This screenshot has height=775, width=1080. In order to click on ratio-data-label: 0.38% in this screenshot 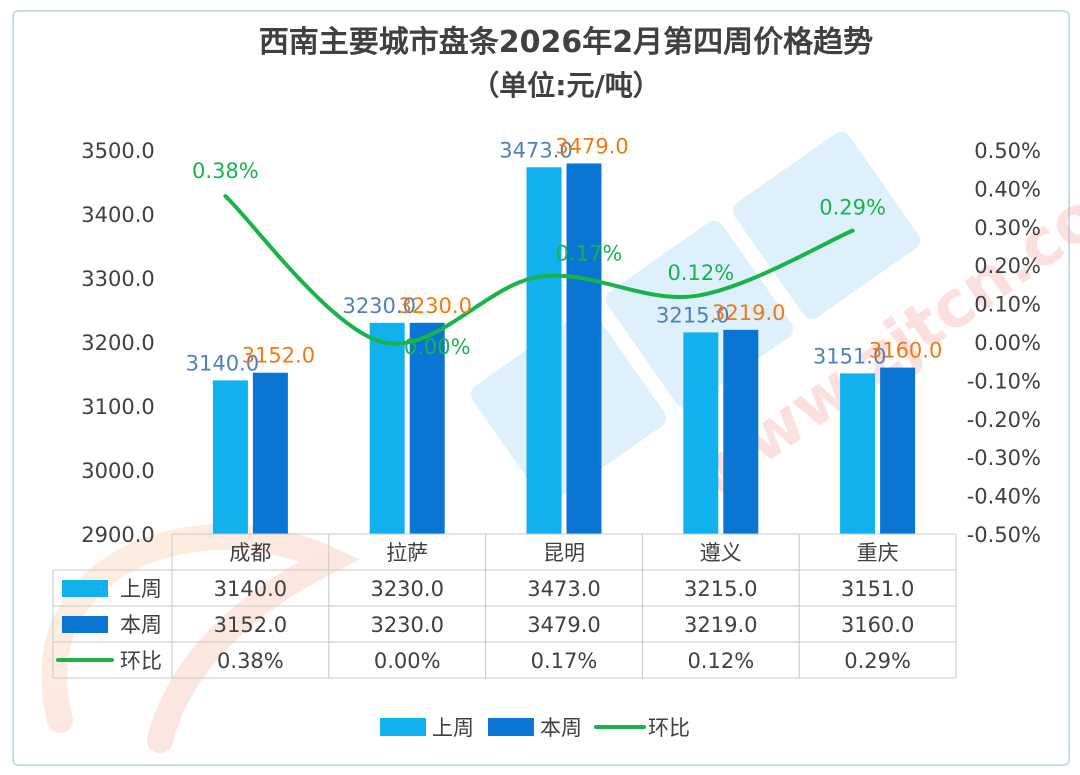, I will do `click(225, 171)`.